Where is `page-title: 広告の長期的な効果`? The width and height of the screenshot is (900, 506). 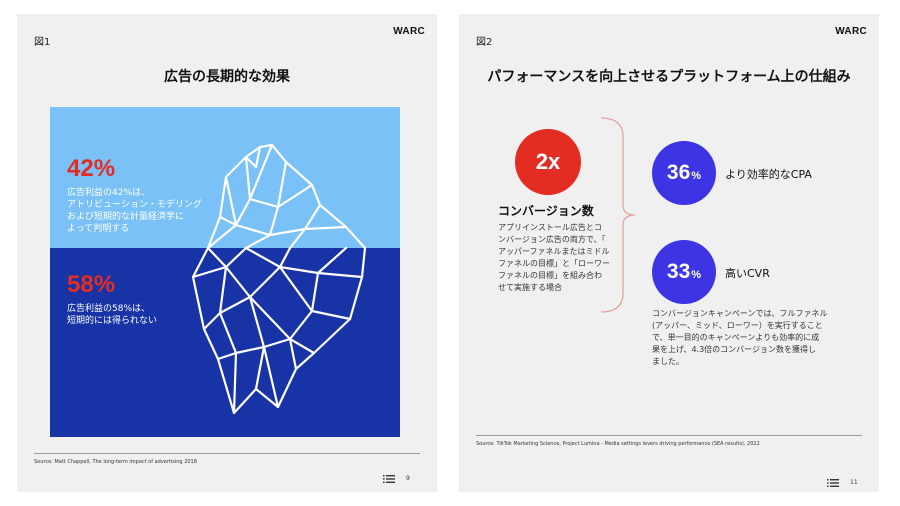
page-title: 広告の長期的な効果 is located at coordinates (227, 77).